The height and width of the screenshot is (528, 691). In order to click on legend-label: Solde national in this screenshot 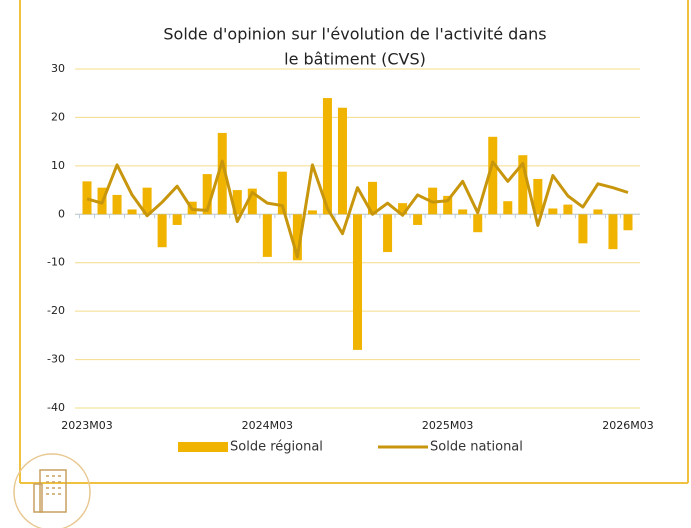, I will do `click(476, 447)`.